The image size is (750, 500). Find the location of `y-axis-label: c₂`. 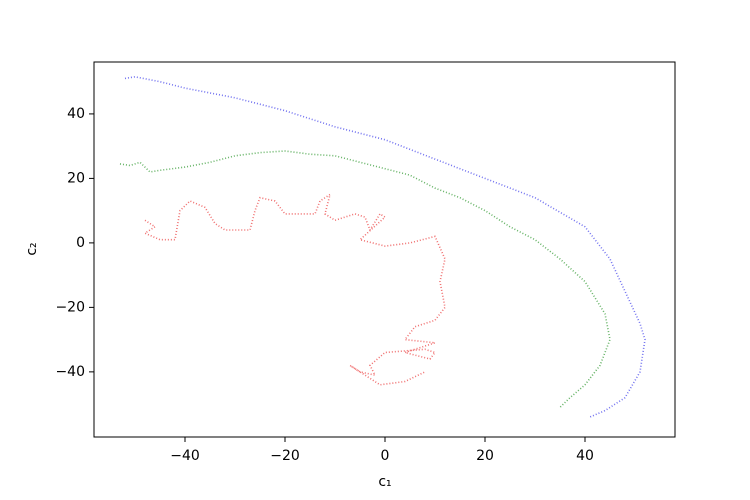

y-axis-label: c₂ is located at coordinates (32, 248).